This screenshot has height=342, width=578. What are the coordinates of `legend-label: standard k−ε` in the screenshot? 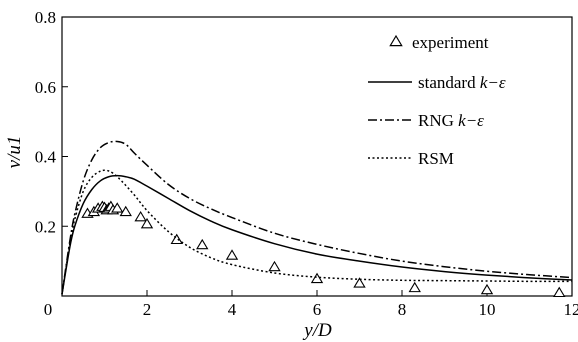 It's located at (462, 82).